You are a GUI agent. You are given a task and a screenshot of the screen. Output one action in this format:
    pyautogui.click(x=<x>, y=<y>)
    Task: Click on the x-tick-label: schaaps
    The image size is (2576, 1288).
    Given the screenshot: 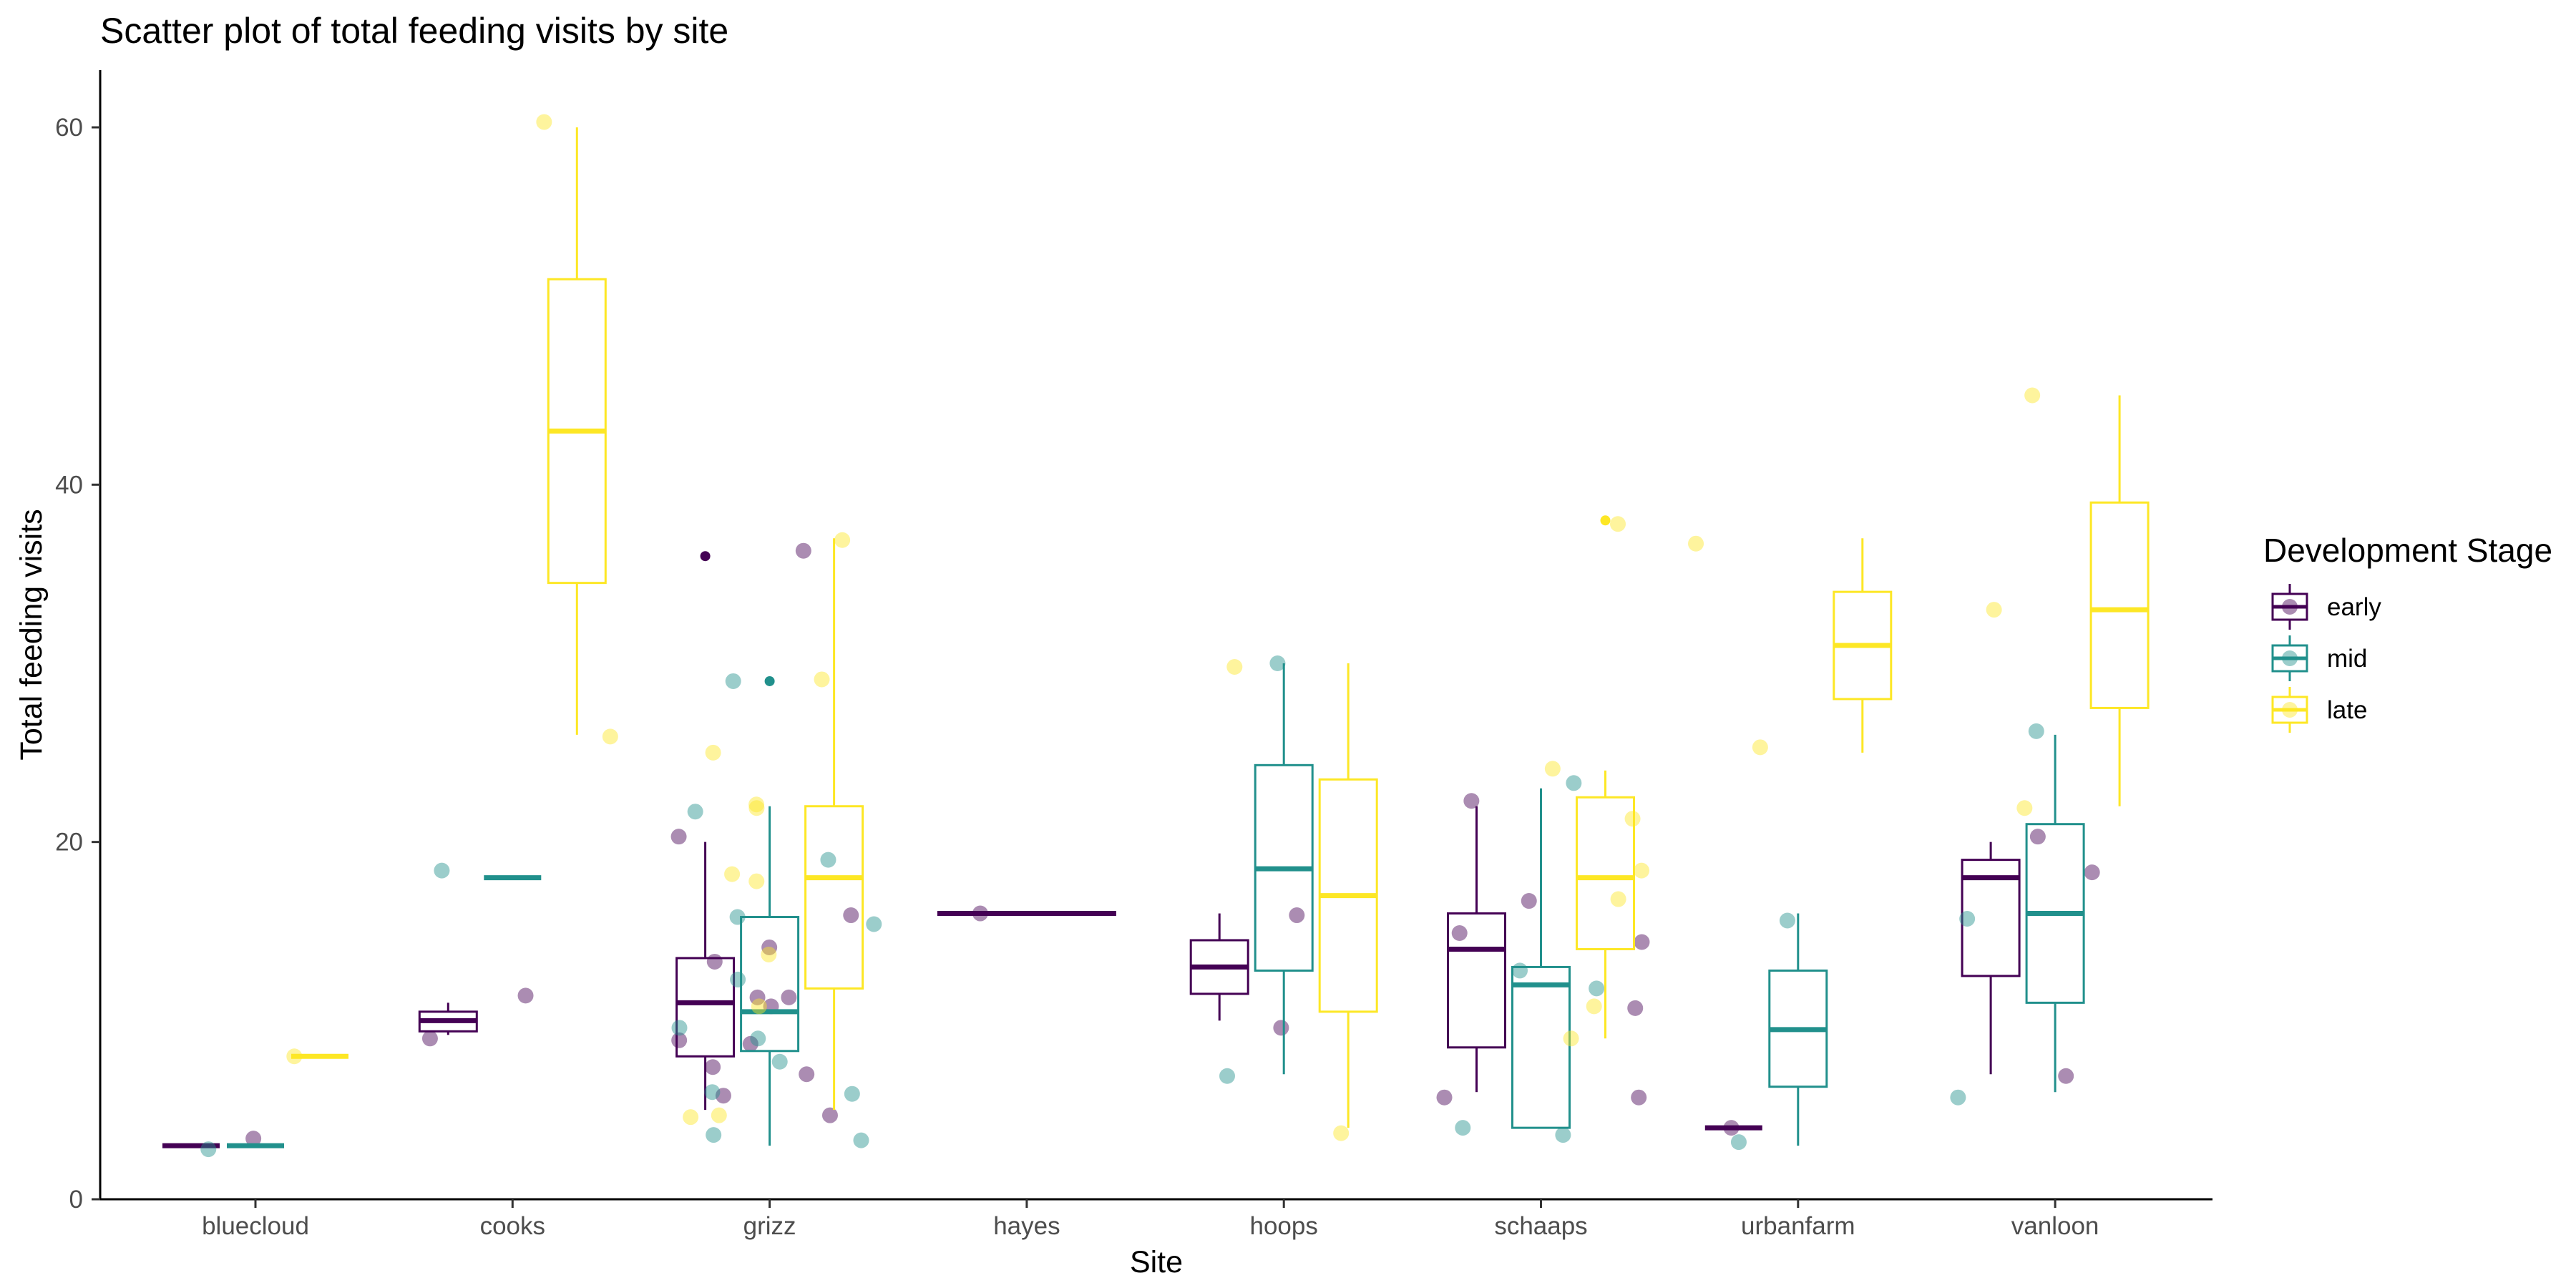 What is the action you would take?
    pyautogui.click(x=1540, y=1226)
    